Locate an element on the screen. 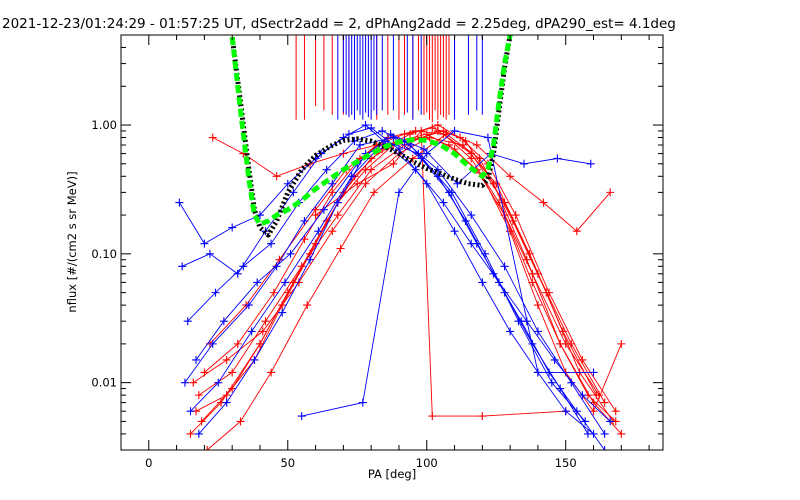 The image size is (800, 500). fit-curve-black is located at coordinates (371, 136).